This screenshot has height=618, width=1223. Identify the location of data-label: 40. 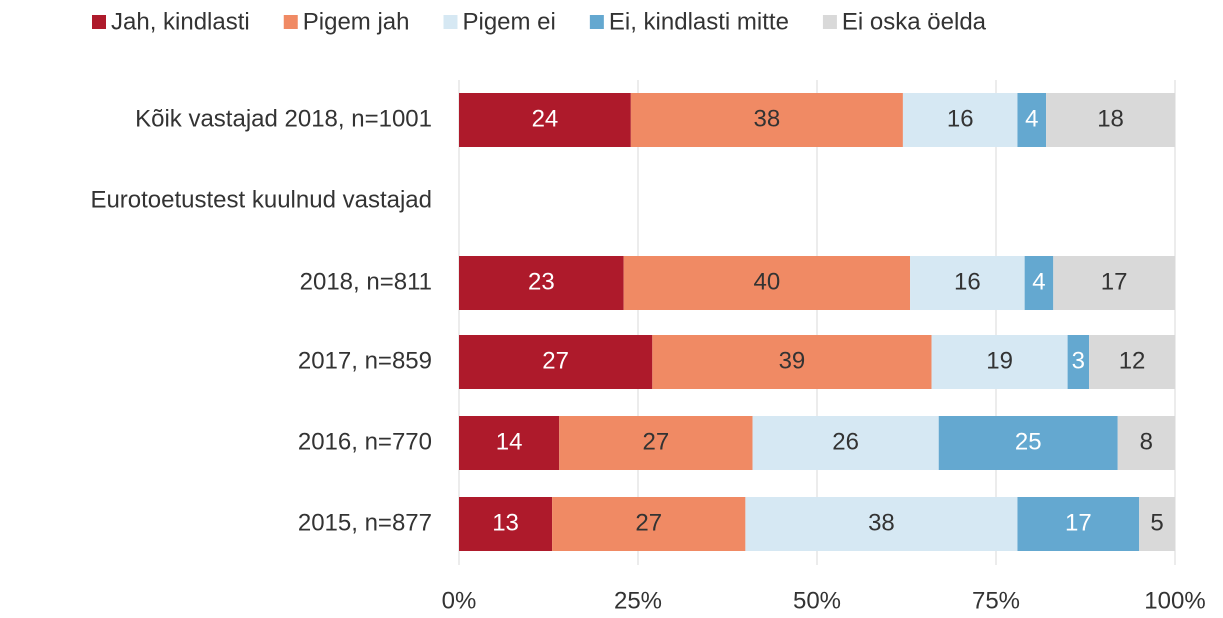
(767, 281).